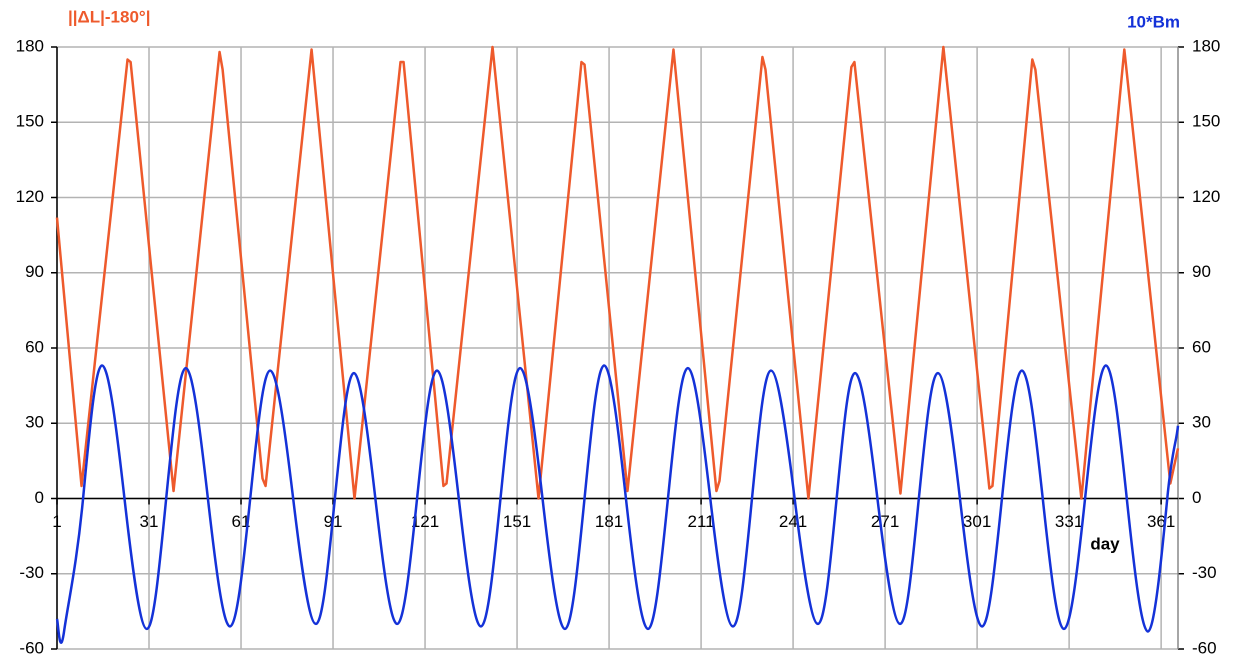  I want to click on y-tick-label: 150, so click(30, 121).